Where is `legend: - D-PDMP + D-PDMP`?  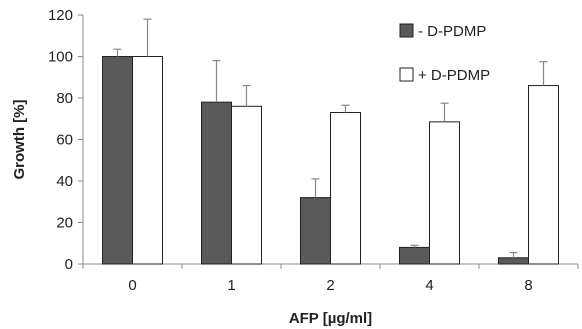 legend: - D-PDMP + D-PDMP is located at coordinates (444, 53).